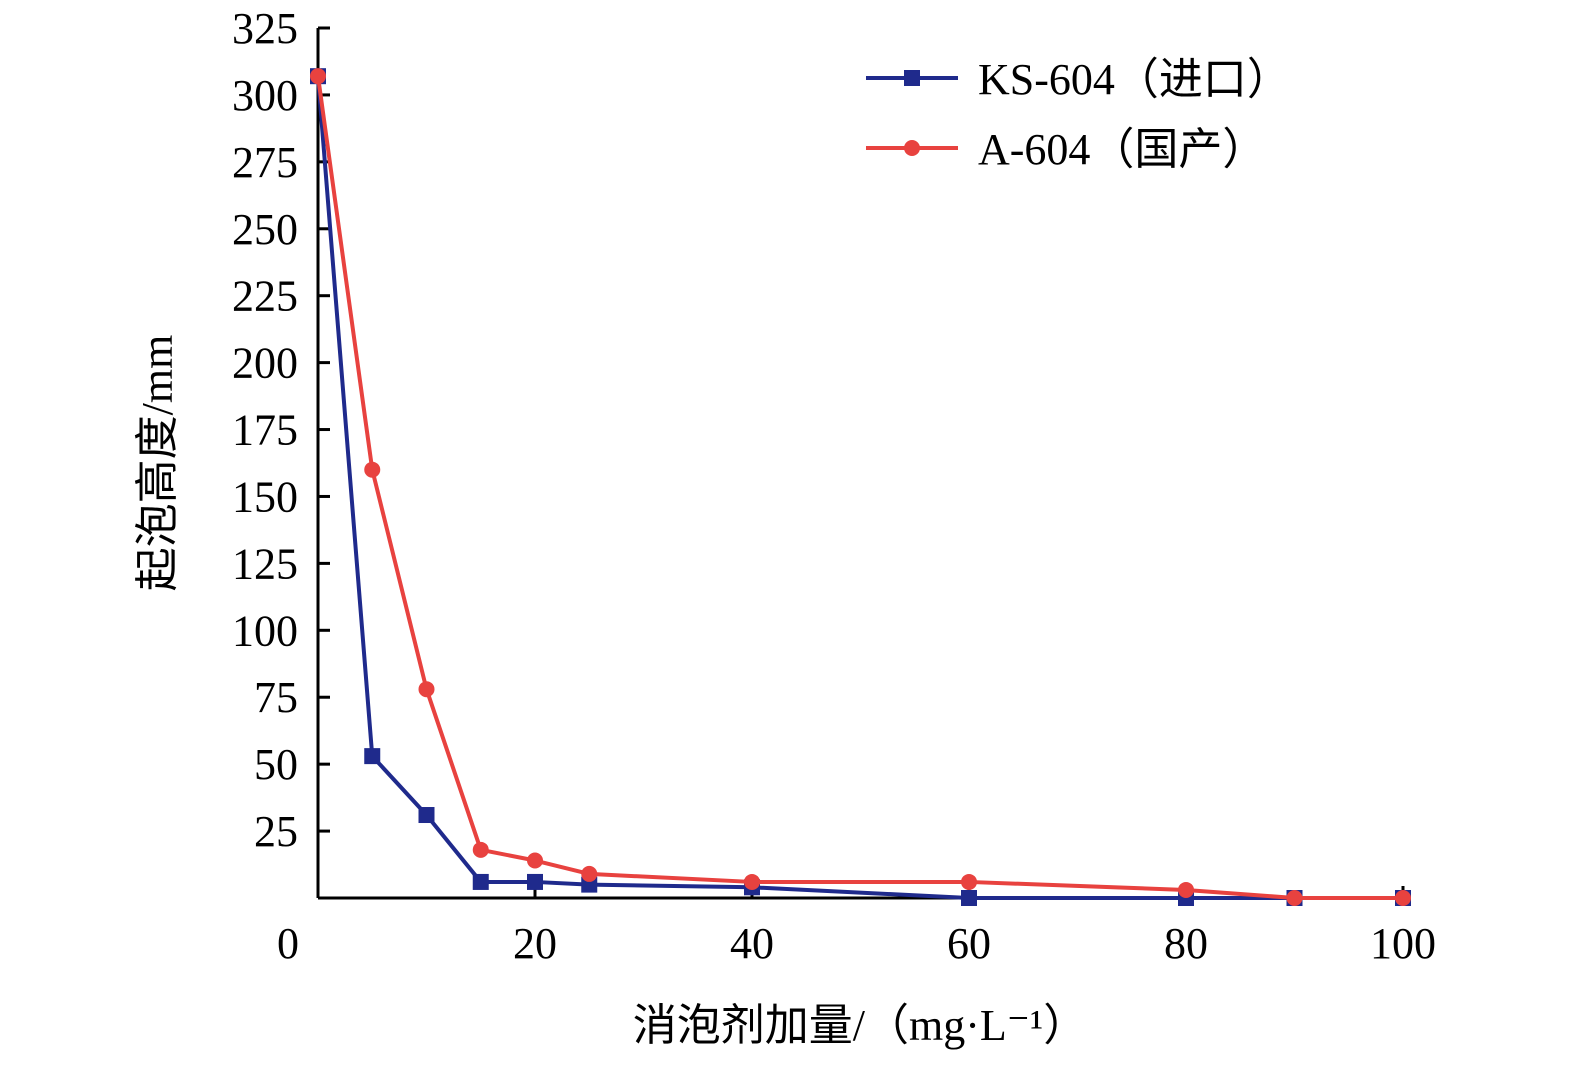  I want to click on y-tick-label: 150, so click(265, 496).